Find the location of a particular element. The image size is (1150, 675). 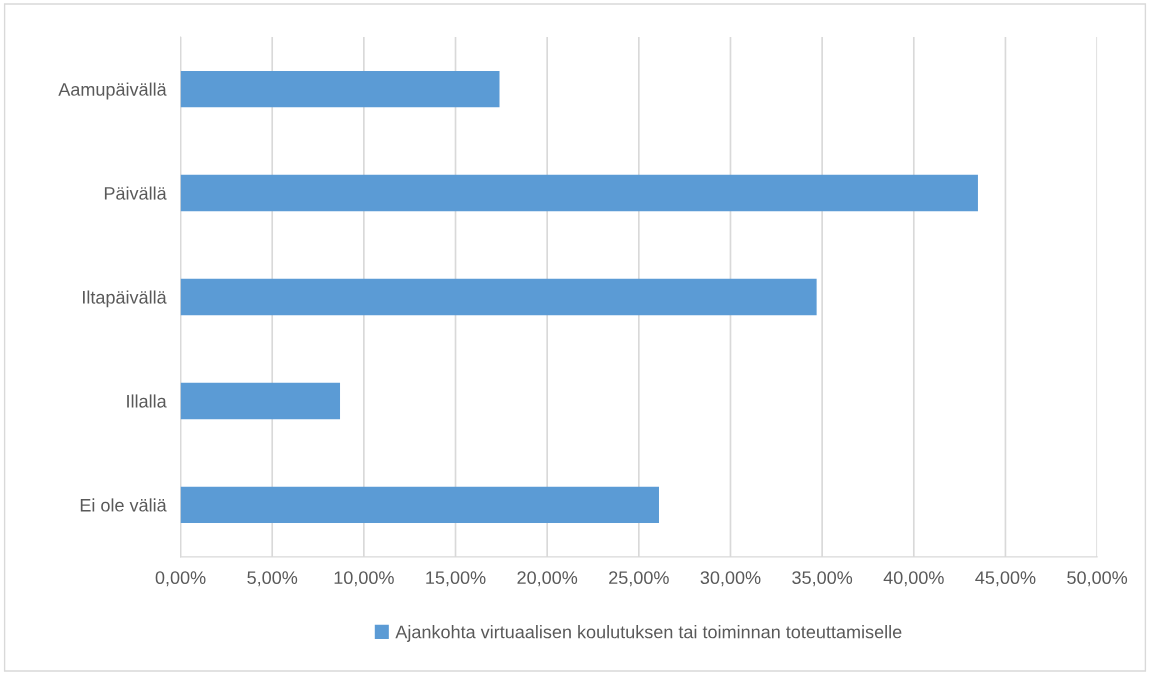

legend-label: Ajankohta virtuaalisen koulutuksen tai toiminnan toteuttamiselle is located at coordinates (648, 633).